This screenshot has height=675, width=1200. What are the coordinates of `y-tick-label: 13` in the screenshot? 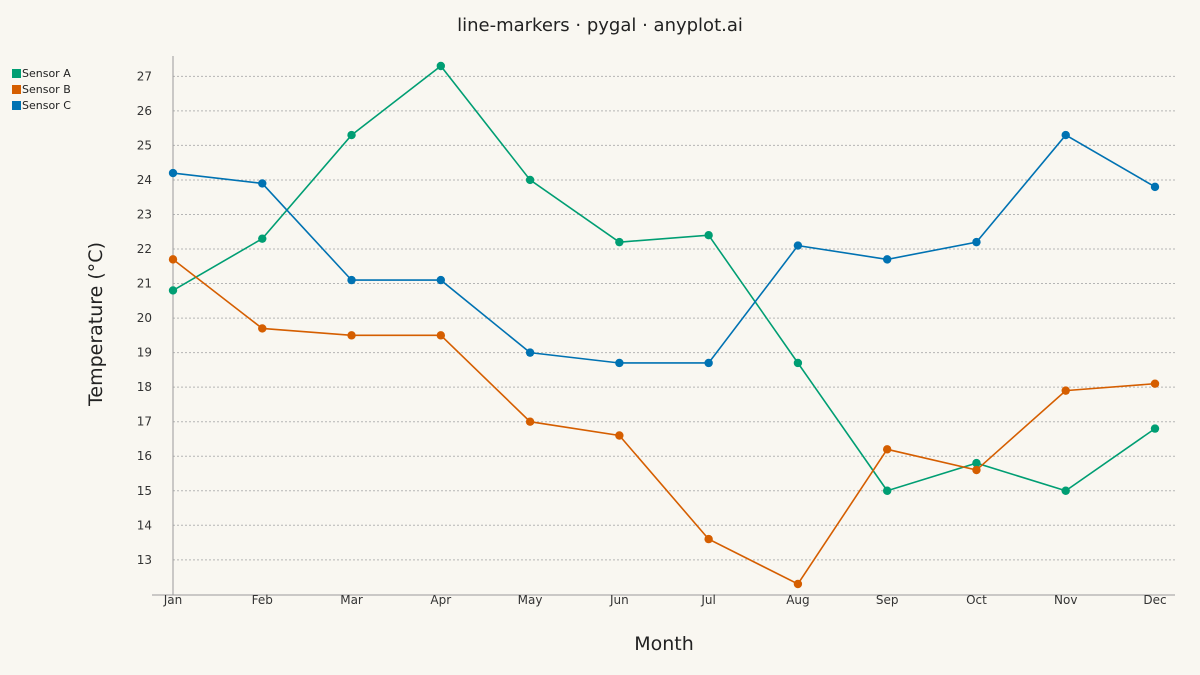 It's located at (144, 560).